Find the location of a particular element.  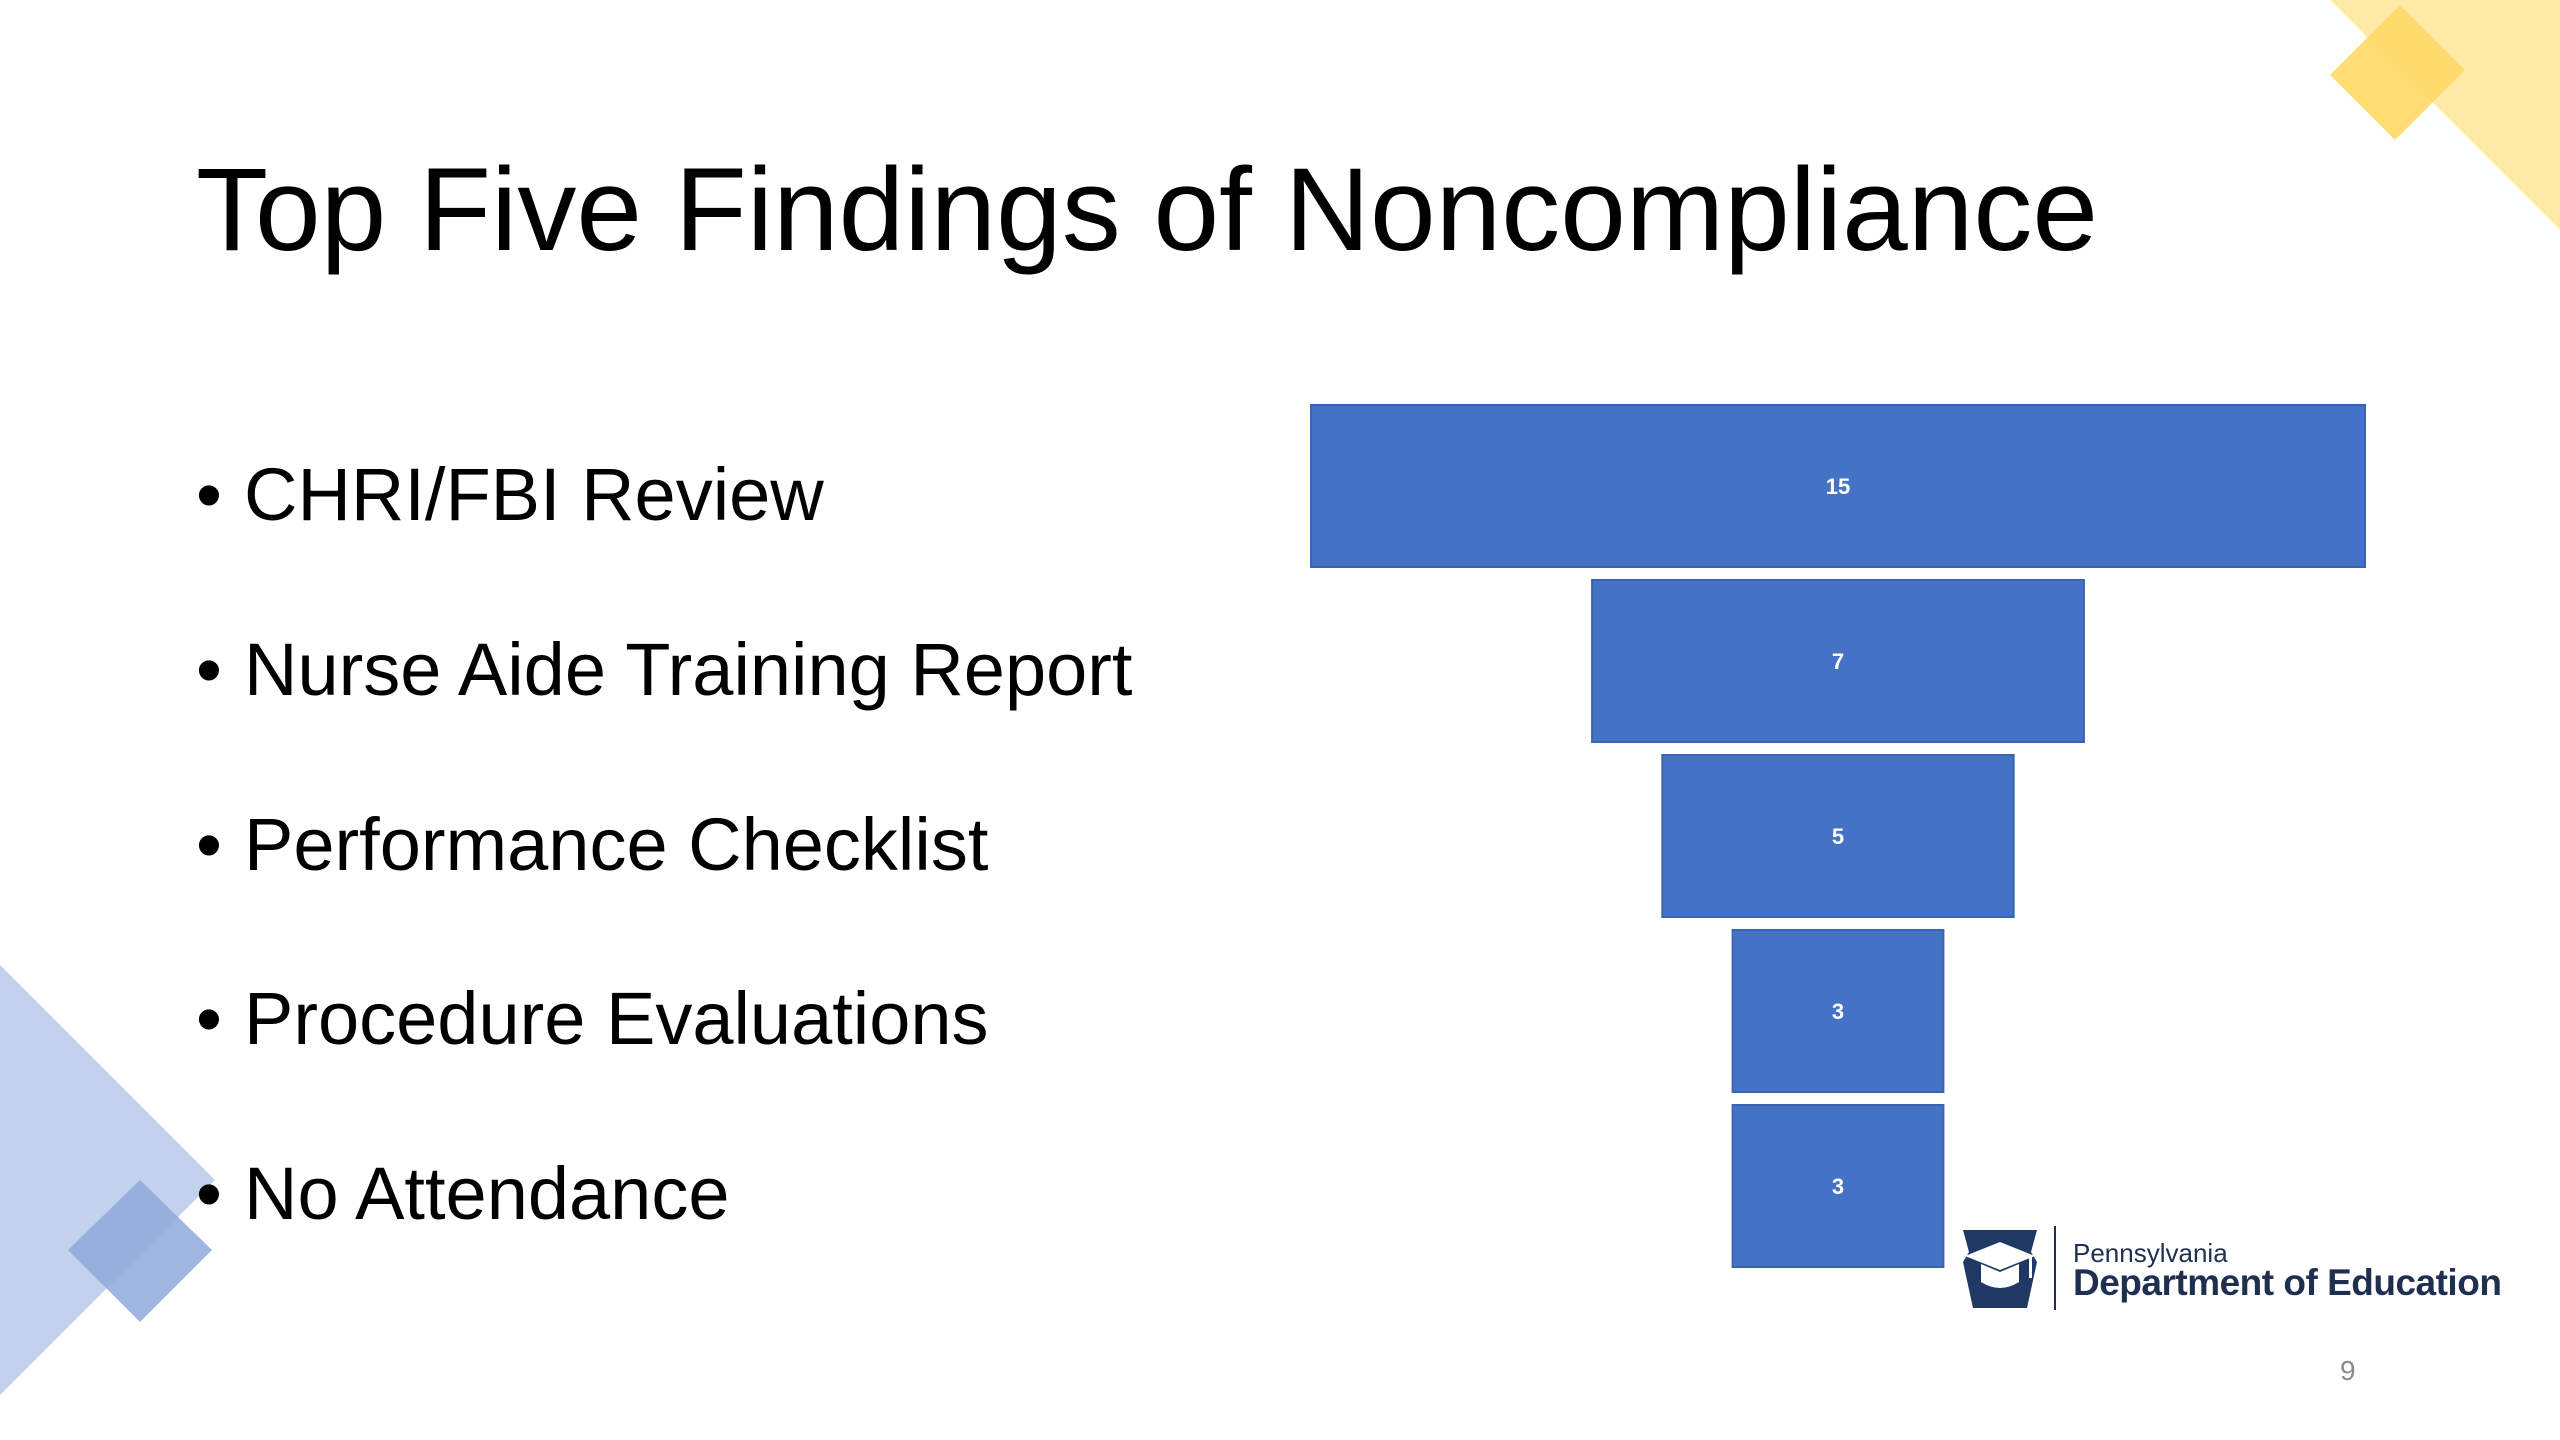

funnel-bar-label-4: 3 is located at coordinates (1838, 1011).